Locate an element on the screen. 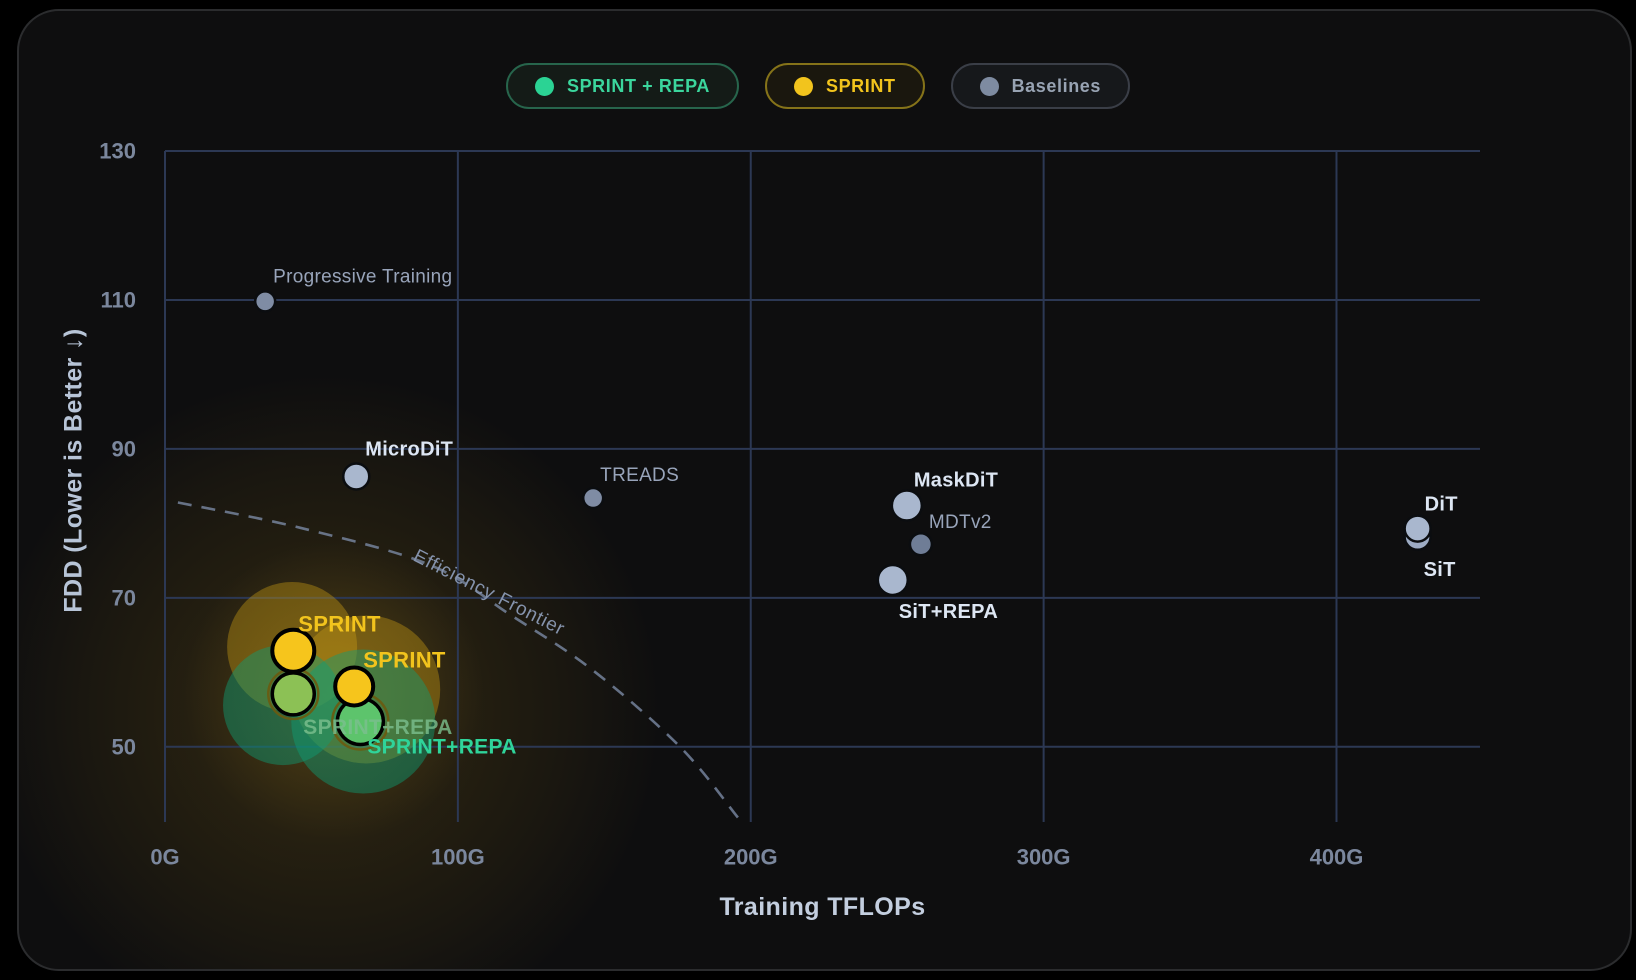  legend-chip-sprint: SPRINT is located at coordinates (844, 86).